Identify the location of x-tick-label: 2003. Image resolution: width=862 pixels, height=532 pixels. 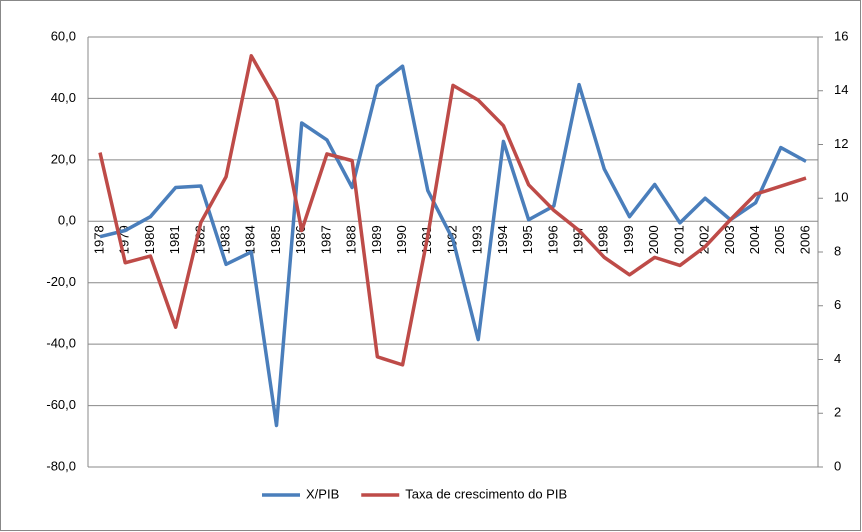
(729, 239).